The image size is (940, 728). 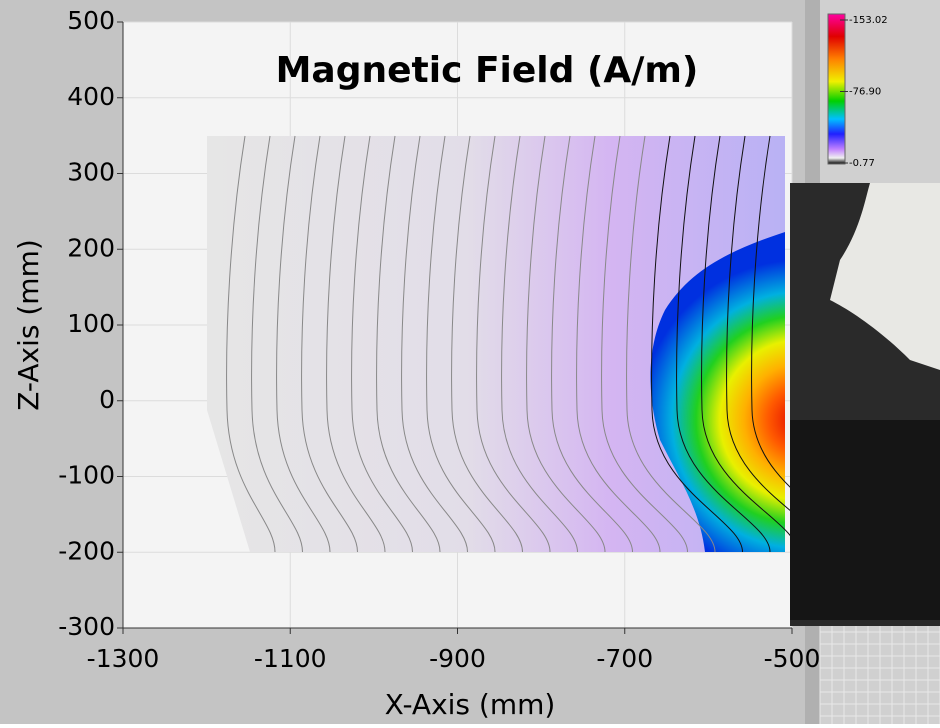 What do you see at coordinates (86, 550) in the screenshot?
I see `y-tick-label: -200` at bounding box center [86, 550].